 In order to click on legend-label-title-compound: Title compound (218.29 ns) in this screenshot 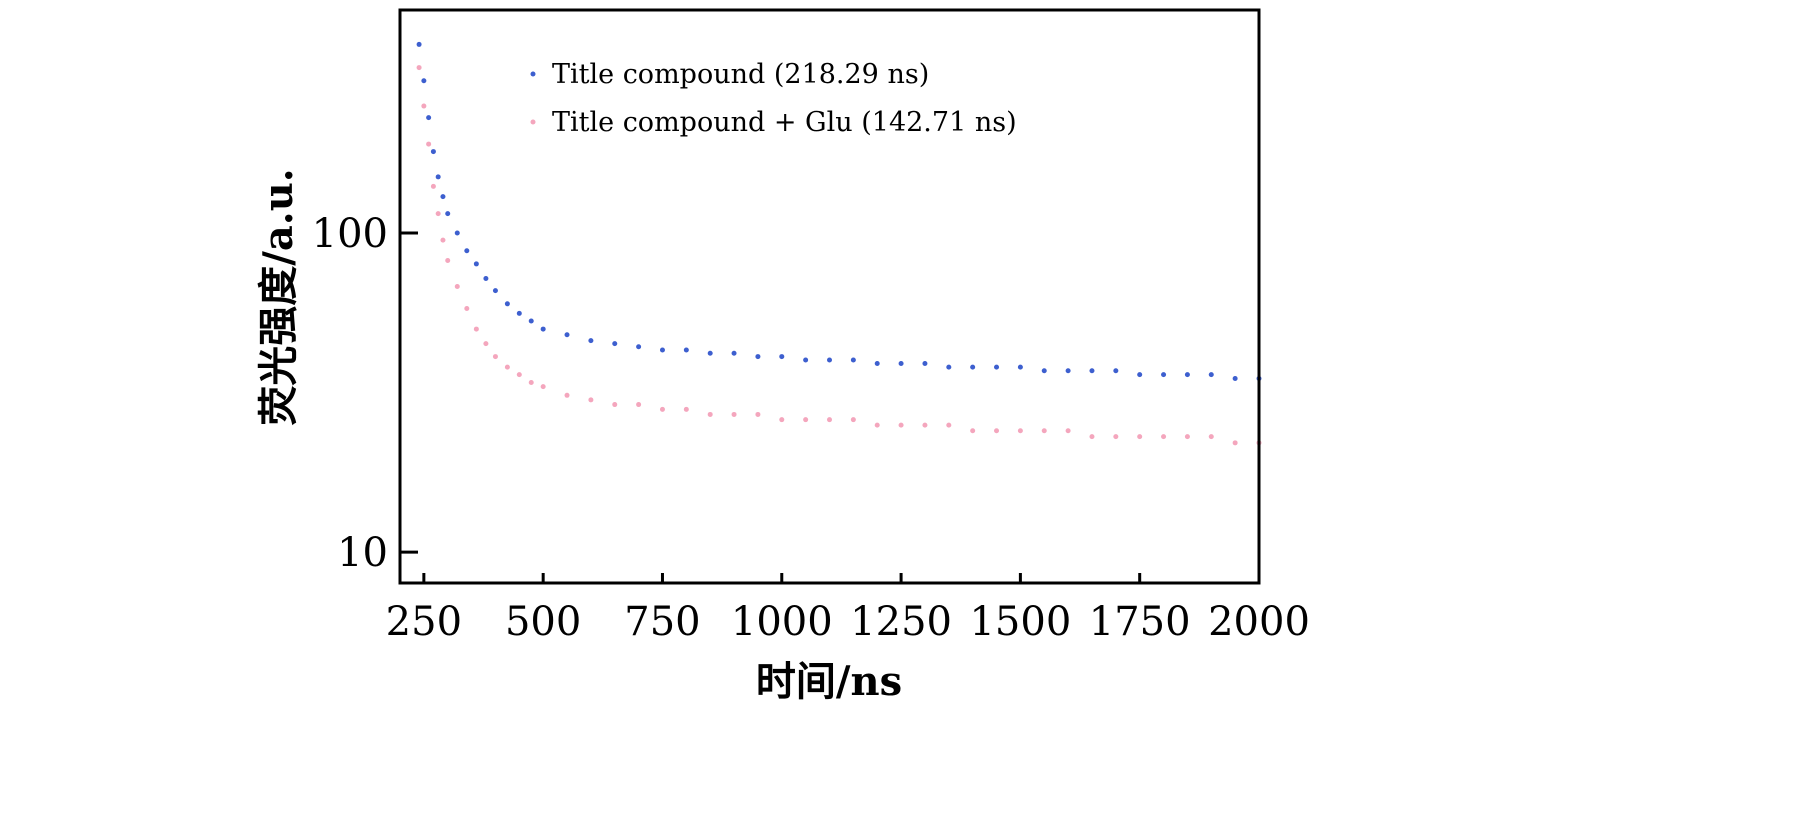, I will do `click(740, 74)`.